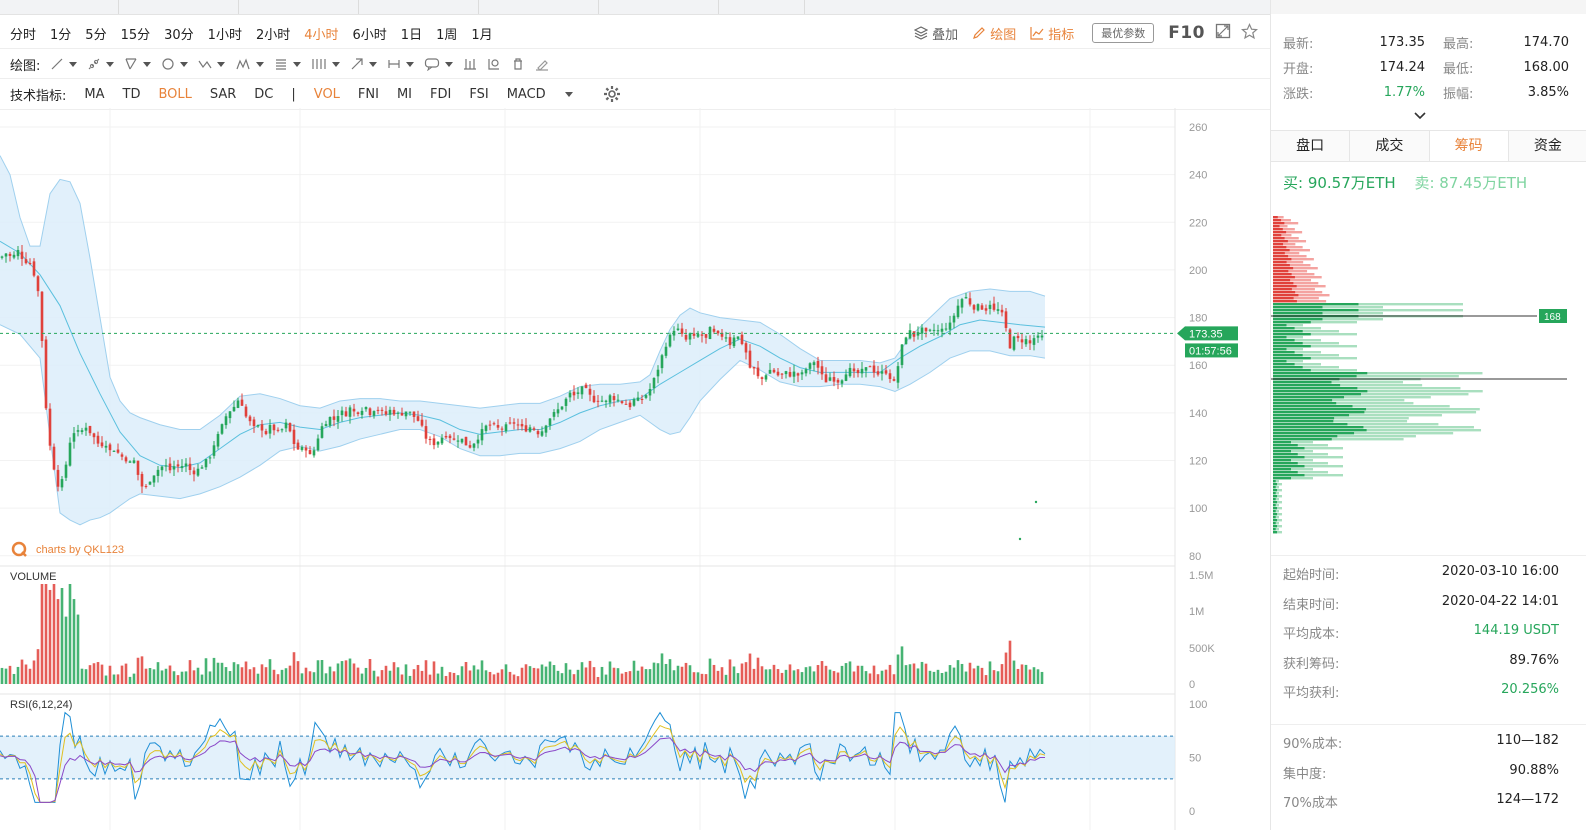 This screenshot has height=830, width=1586. What do you see at coordinates (1123, 33) in the screenshot?
I see `best-params-button: 最优参数` at bounding box center [1123, 33].